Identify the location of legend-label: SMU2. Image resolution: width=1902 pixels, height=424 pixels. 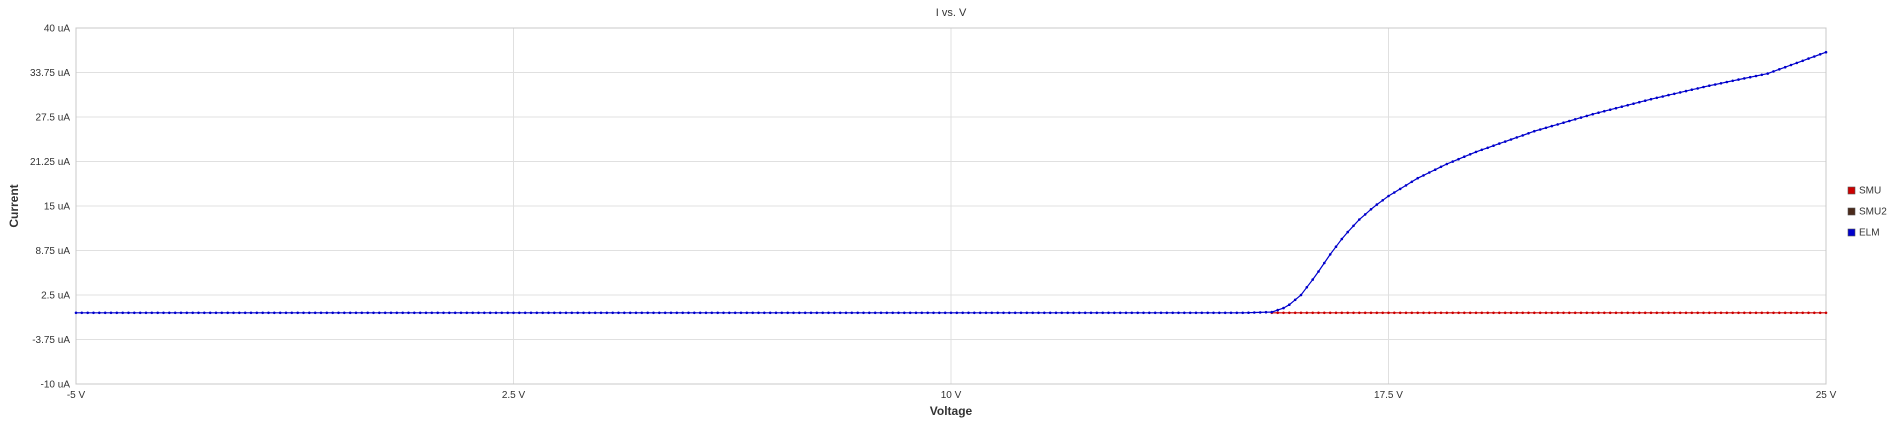
(1873, 212).